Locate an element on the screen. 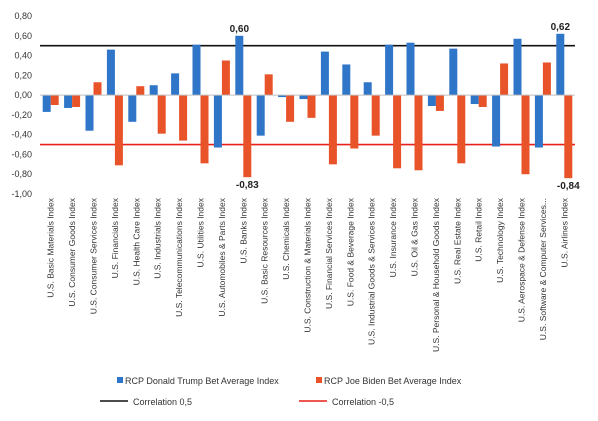  y-tick-label: 0,80 is located at coordinates (23, 16).